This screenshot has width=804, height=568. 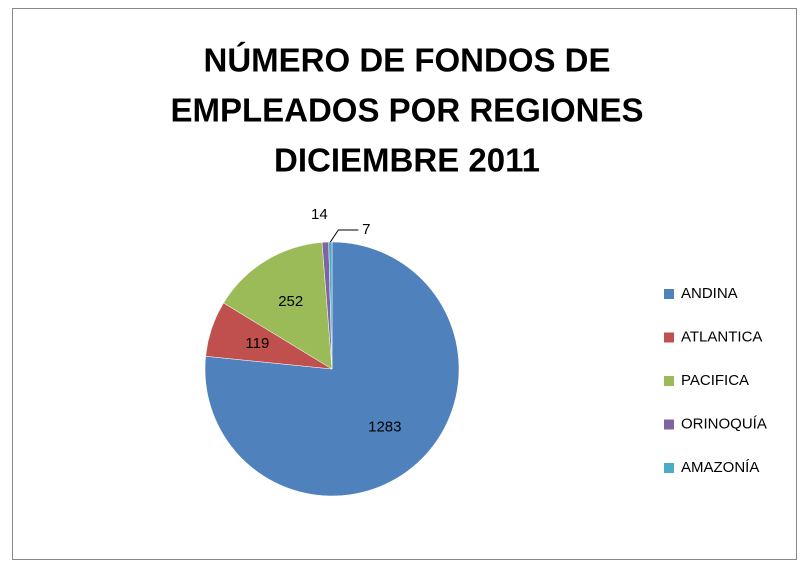 I want to click on data-label: 252, so click(x=290, y=301).